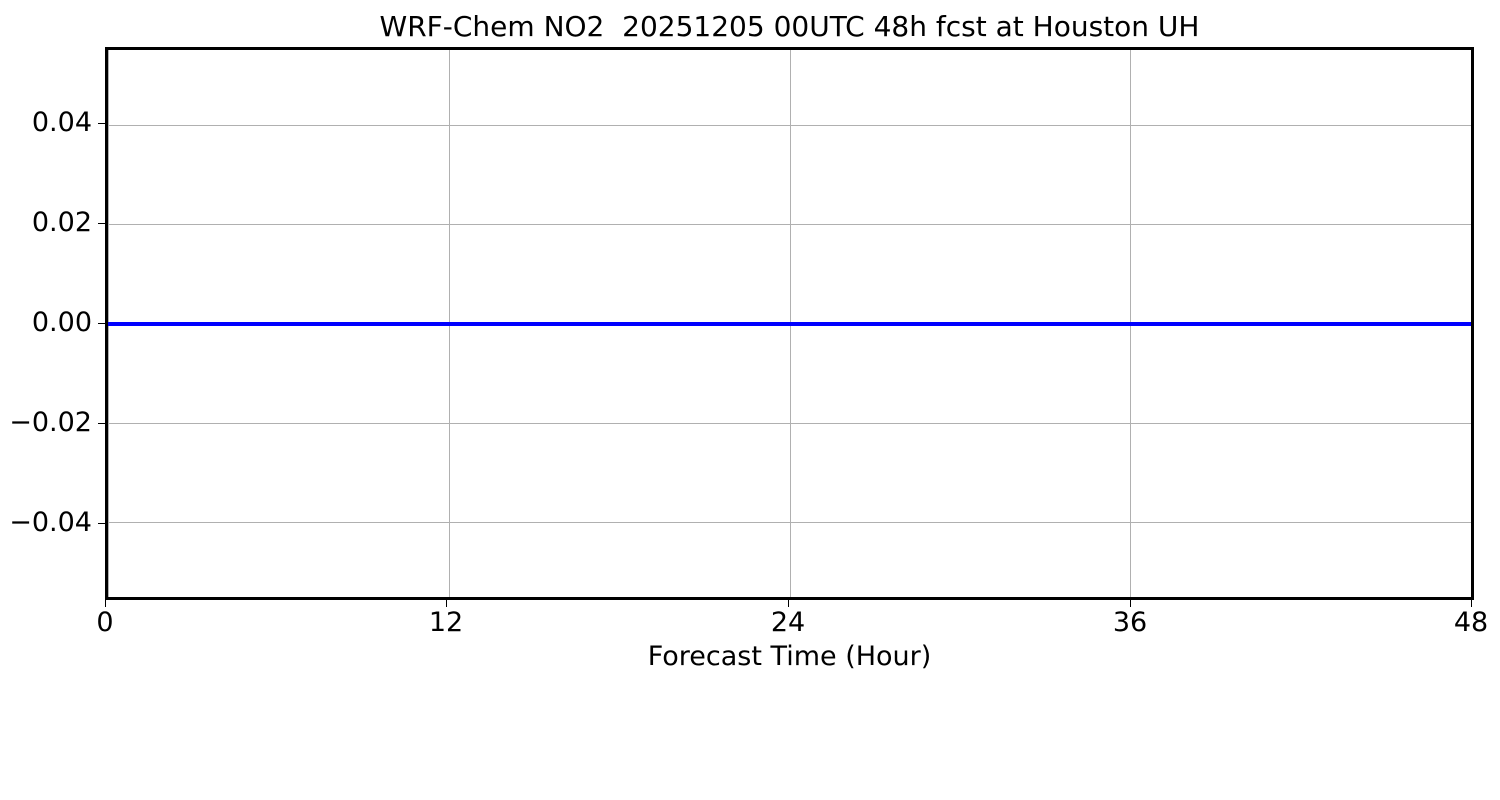 The height and width of the screenshot is (800, 1500). Describe the element at coordinates (101, 223) in the screenshot. I see `tick-y-0.02` at that location.